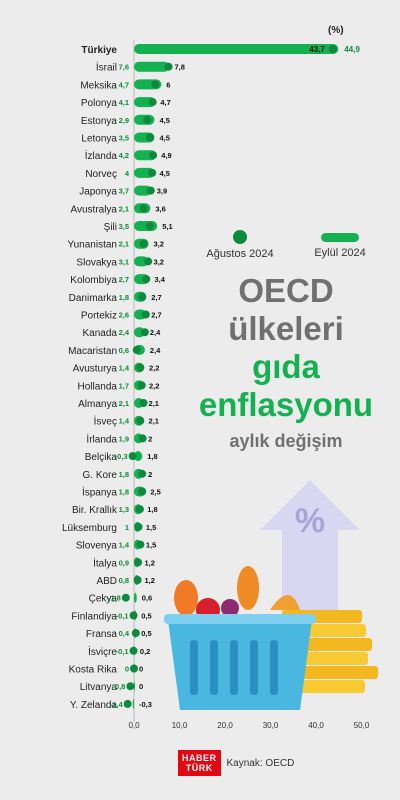  What do you see at coordinates (152, 456) in the screenshot?
I see `data-label-september: 1,8` at bounding box center [152, 456].